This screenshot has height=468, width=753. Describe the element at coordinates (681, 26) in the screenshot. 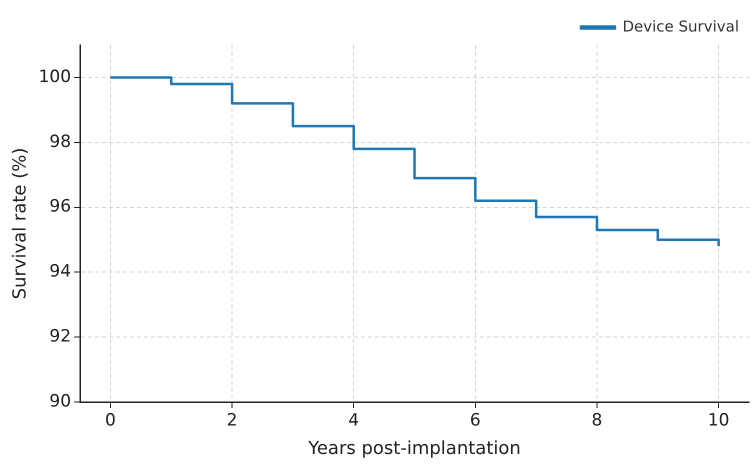

I see `legend-label: Device Survival` at that location.